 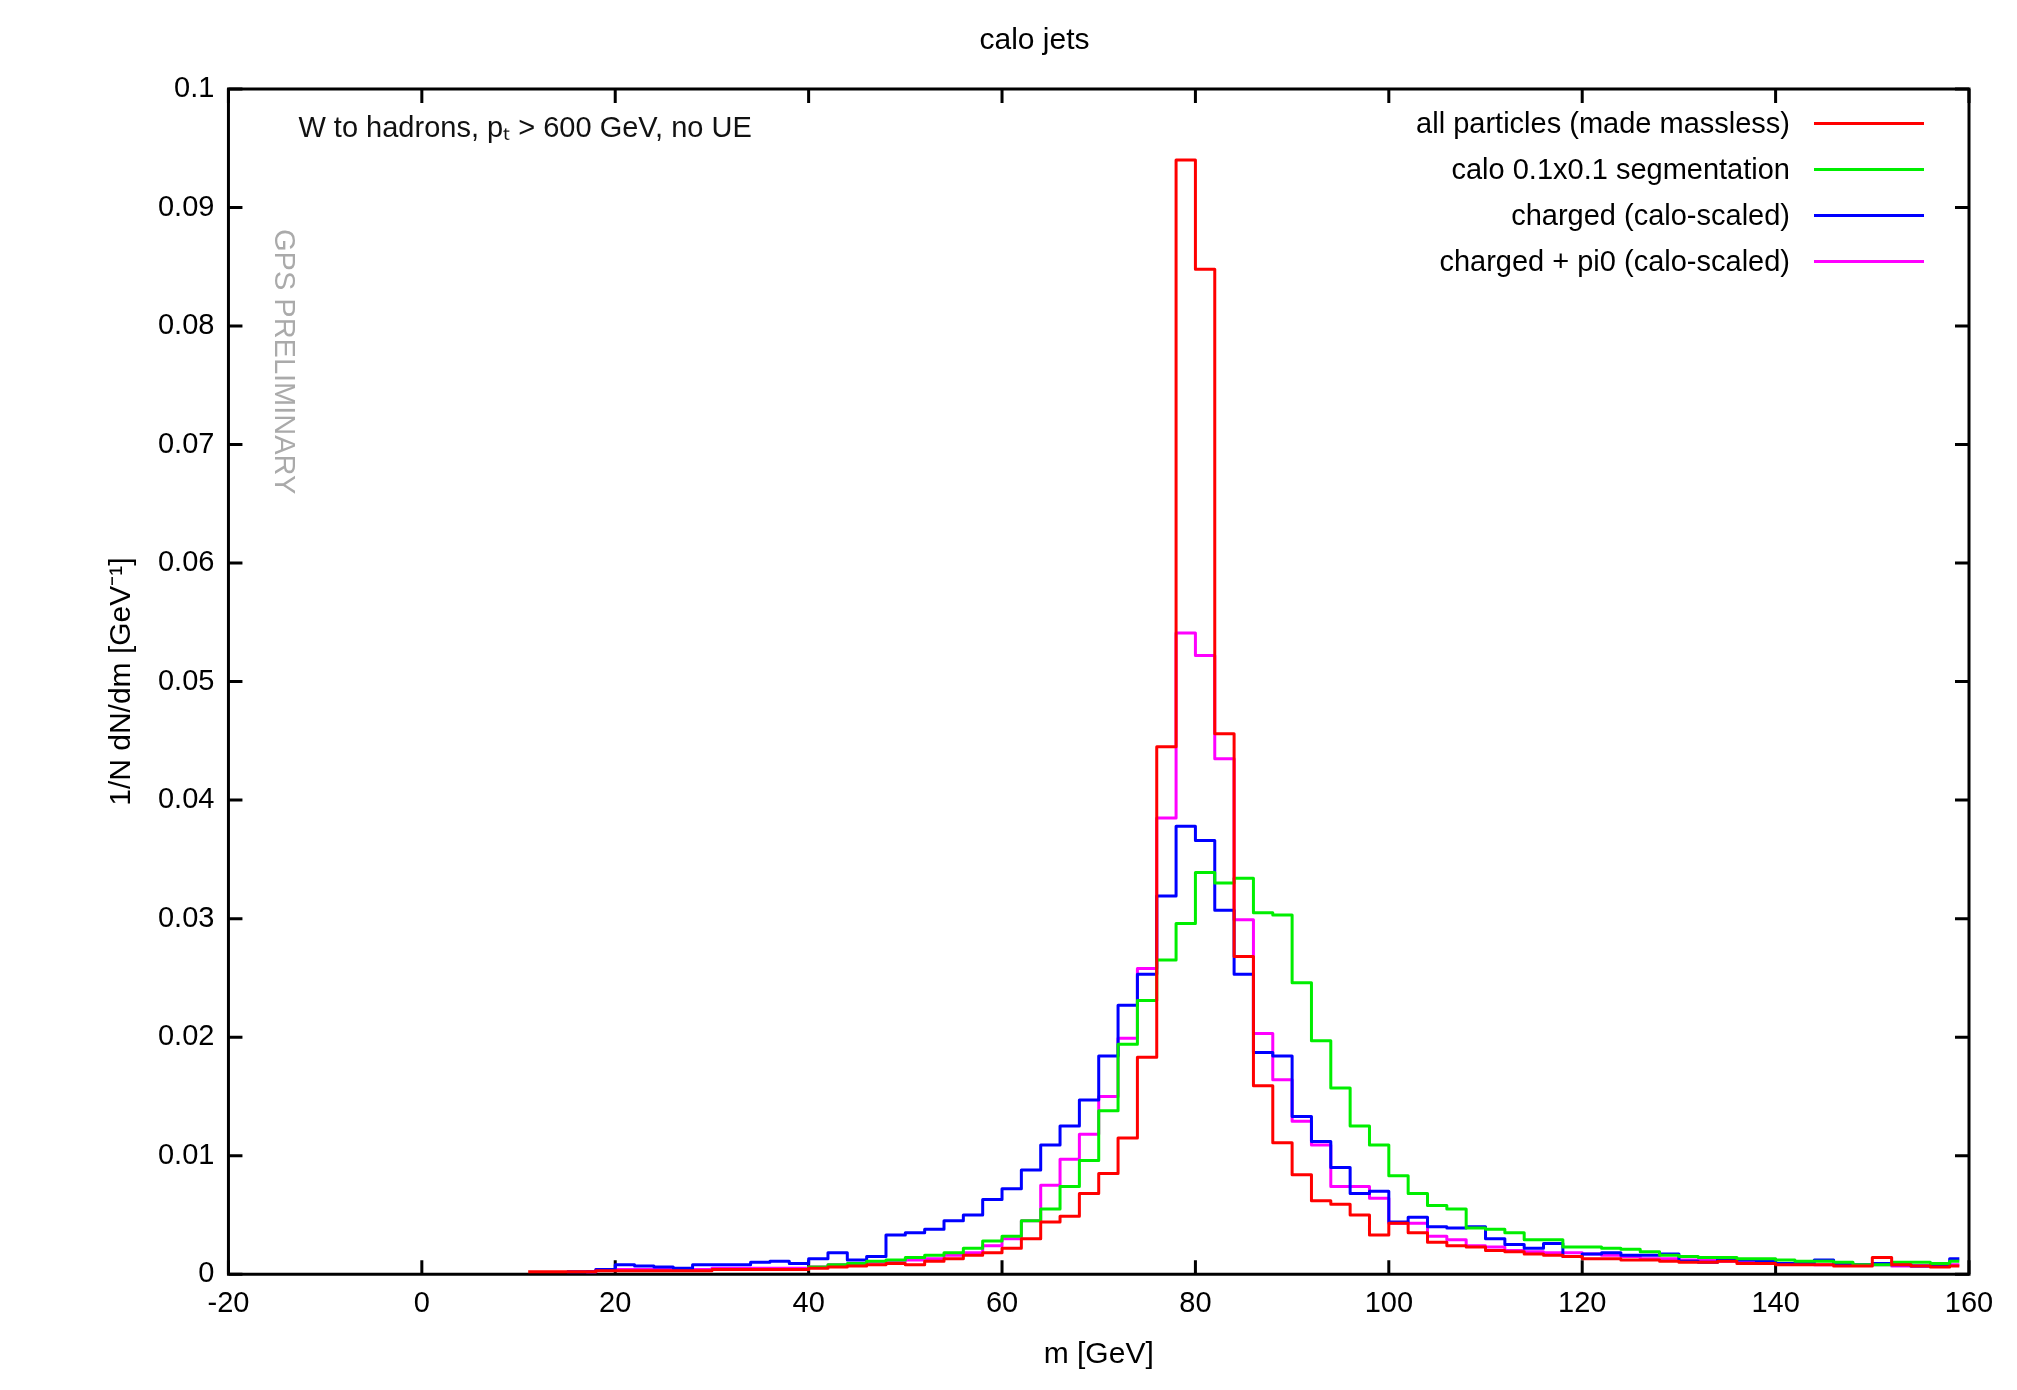 I want to click on x-axis-title: m [GeV], so click(x=1098, y=1353).